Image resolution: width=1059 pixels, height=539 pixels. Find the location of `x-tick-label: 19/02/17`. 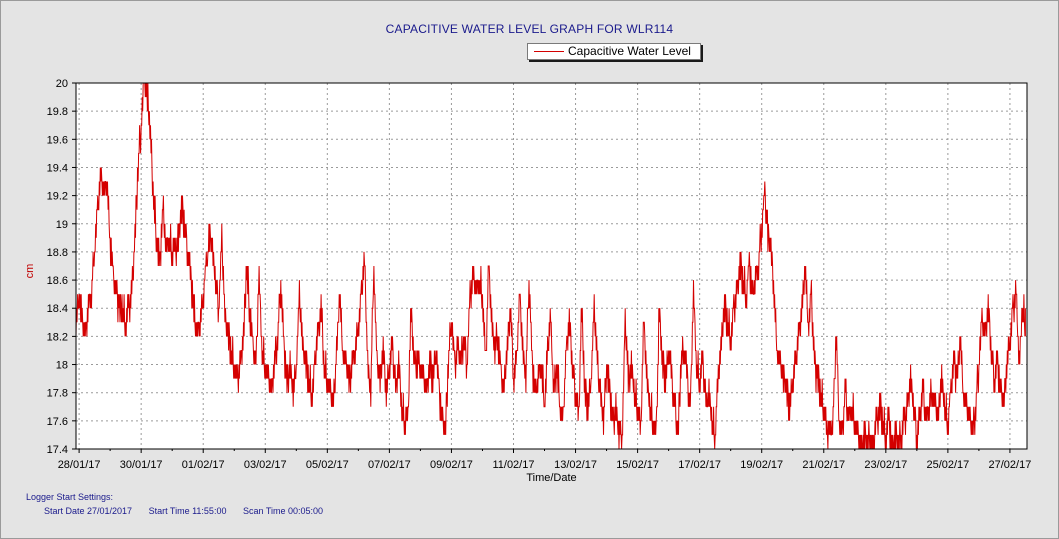

x-tick-label: 19/02/17 is located at coordinates (761, 465).